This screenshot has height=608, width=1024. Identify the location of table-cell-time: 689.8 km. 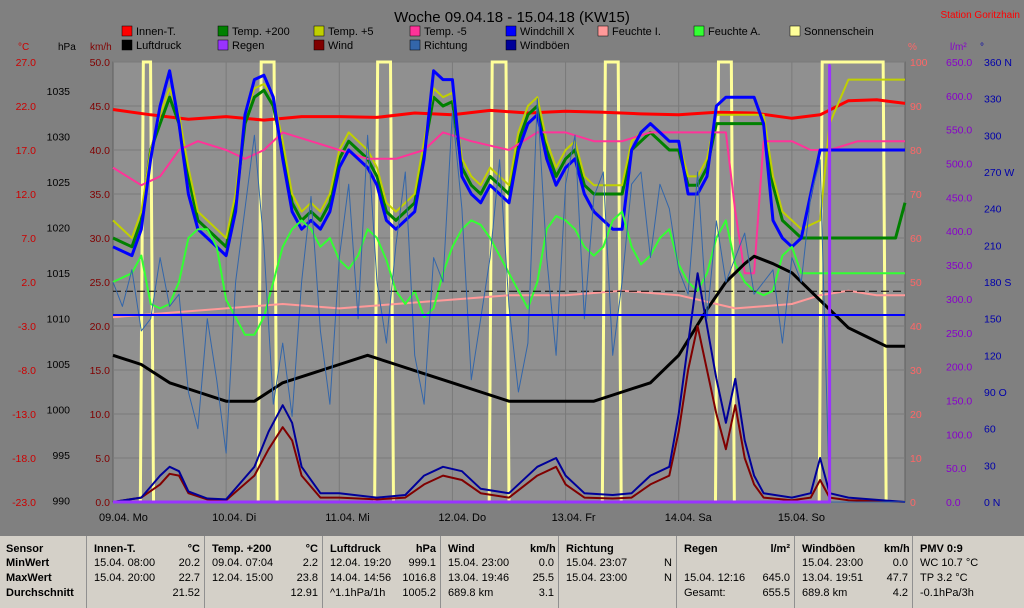
(825, 593).